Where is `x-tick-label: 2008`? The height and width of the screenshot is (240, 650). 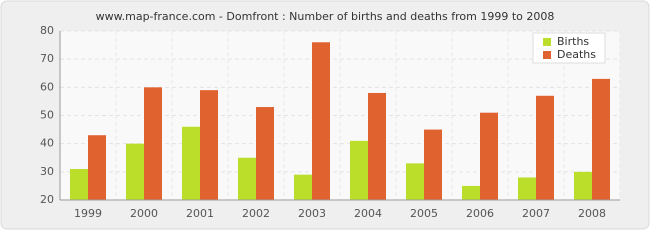
x-tick-label: 2008 is located at coordinates (592, 213).